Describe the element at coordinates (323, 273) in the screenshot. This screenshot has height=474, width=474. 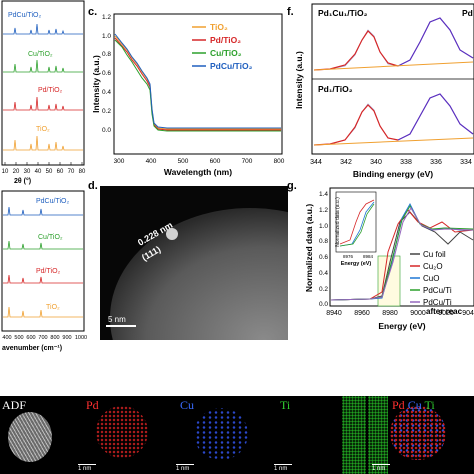
I see `panel-g-ytick: 0.4` at that location.